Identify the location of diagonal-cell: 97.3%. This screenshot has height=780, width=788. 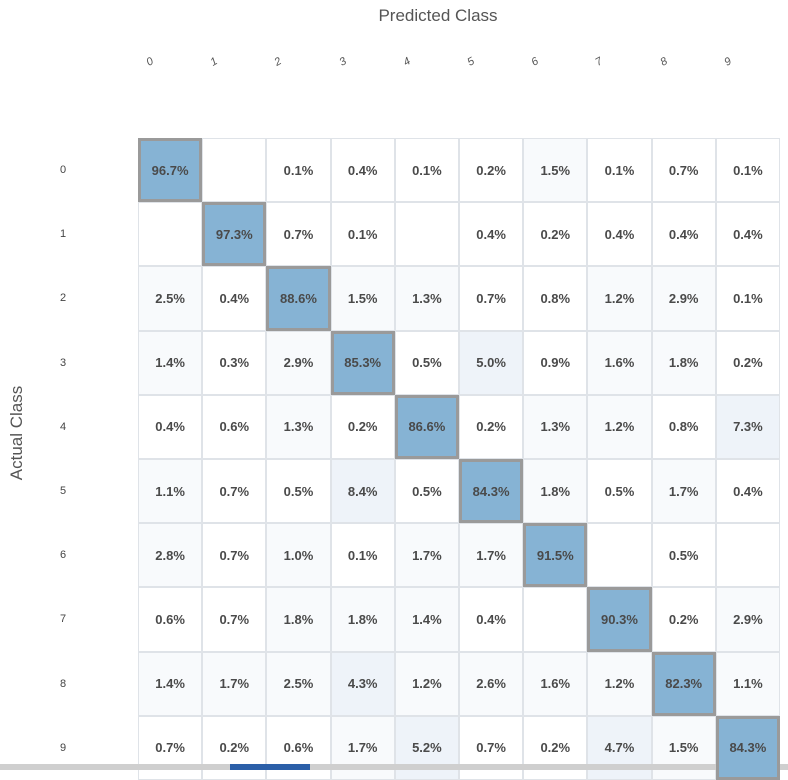
(234, 234).